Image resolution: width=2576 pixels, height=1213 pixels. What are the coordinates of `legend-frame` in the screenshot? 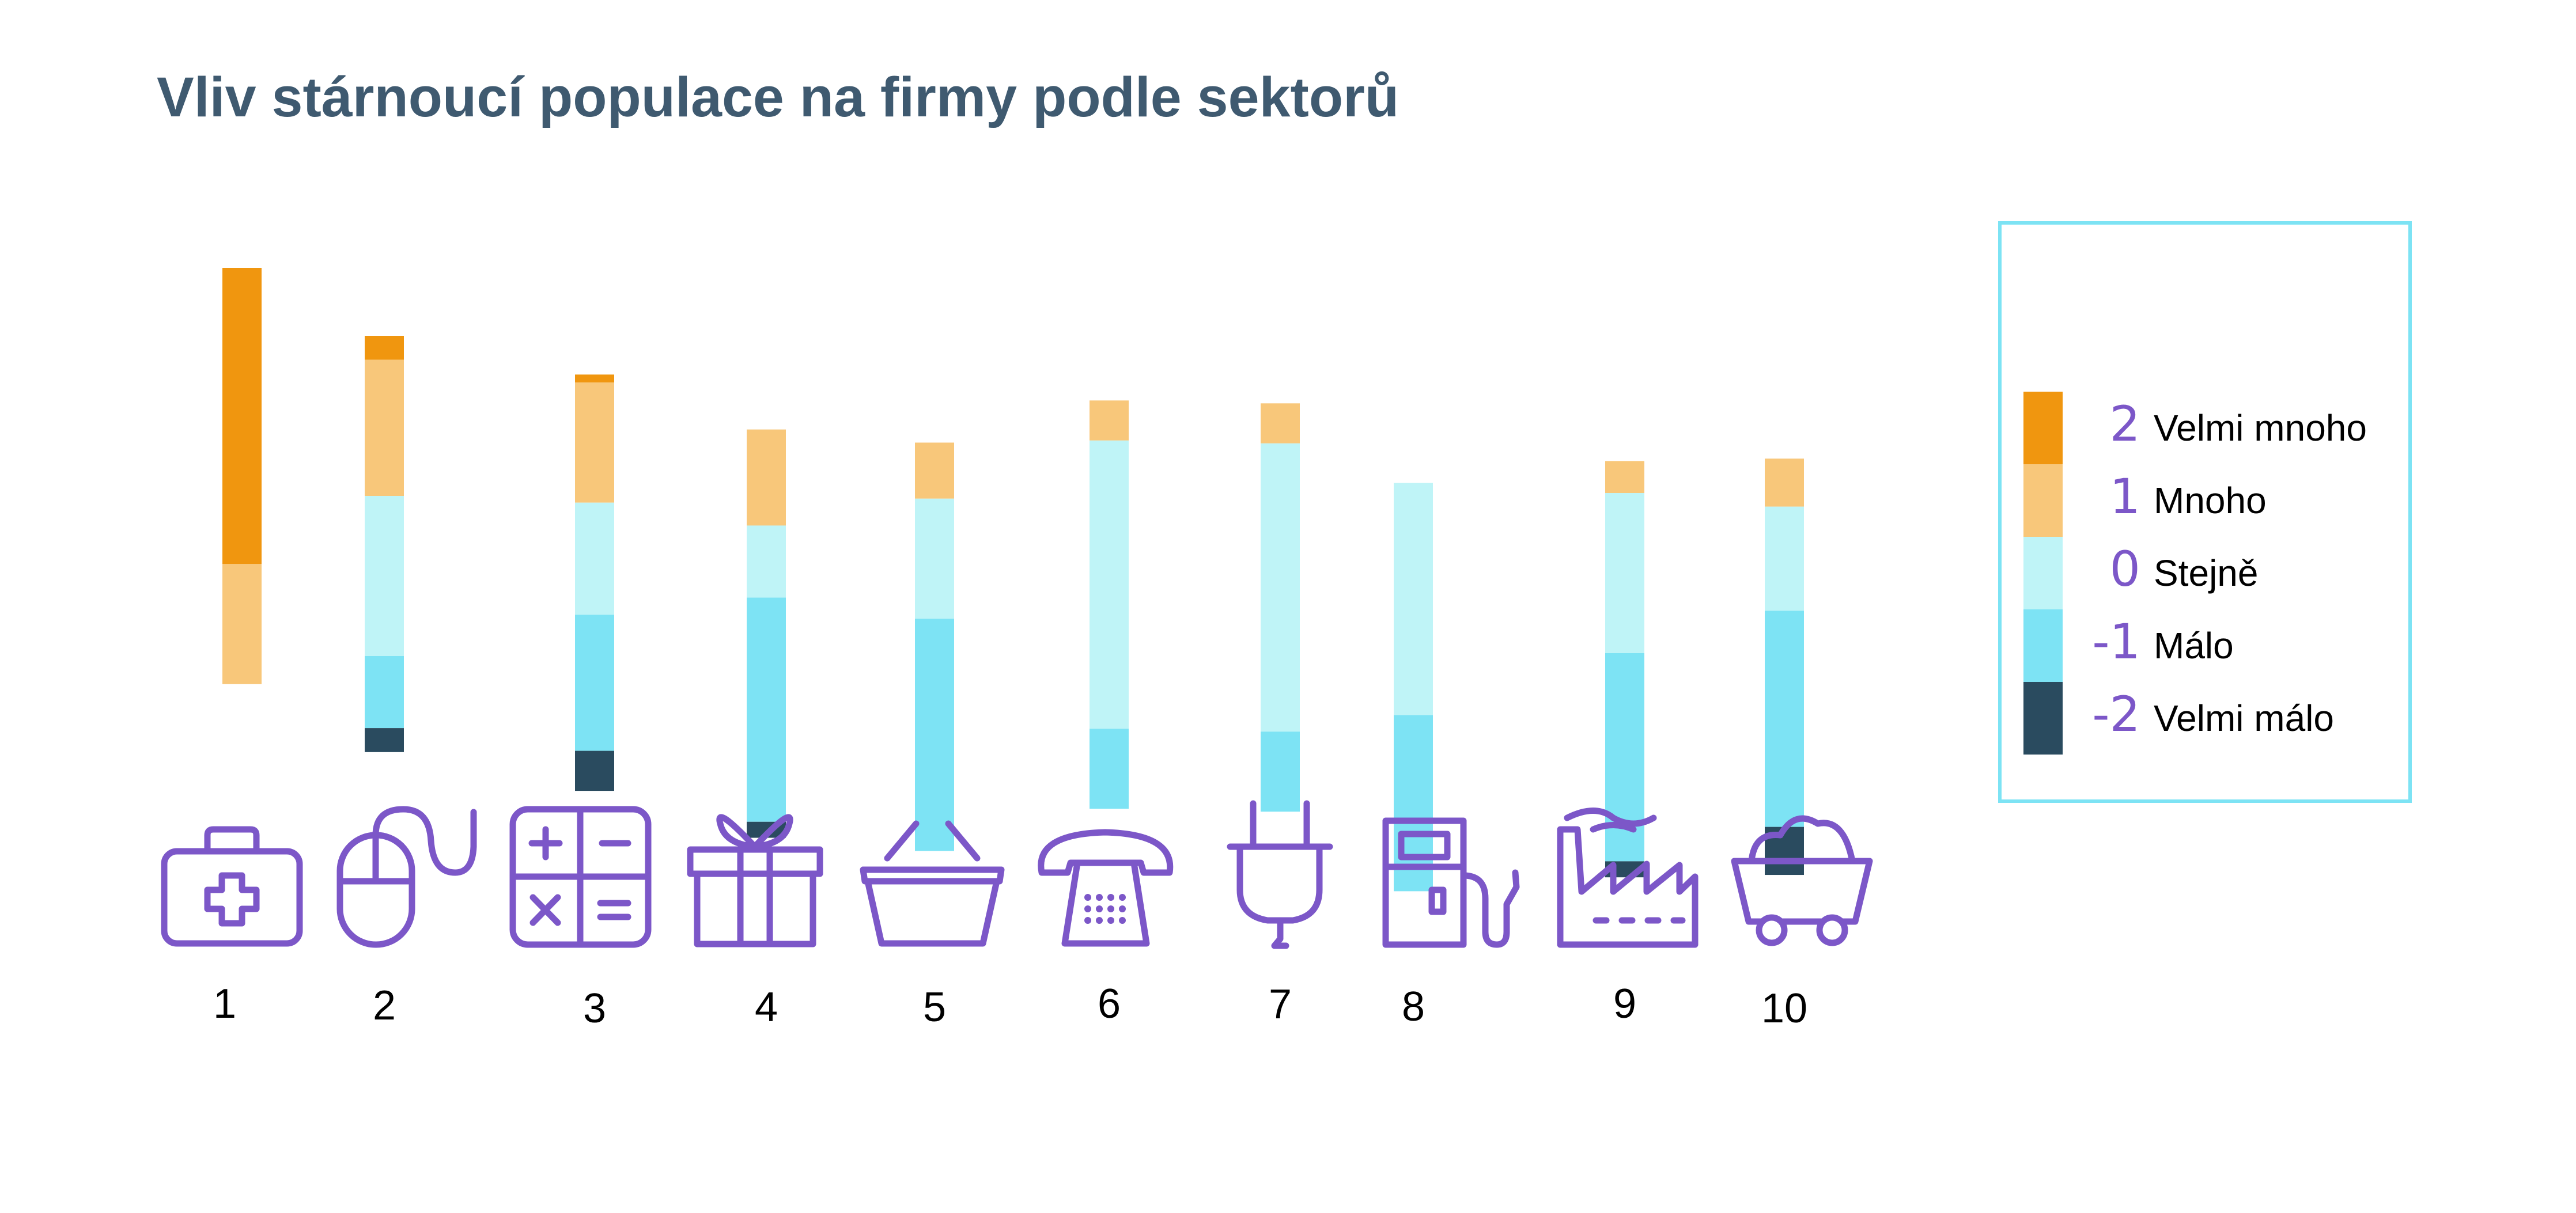 It's located at (2205, 512).